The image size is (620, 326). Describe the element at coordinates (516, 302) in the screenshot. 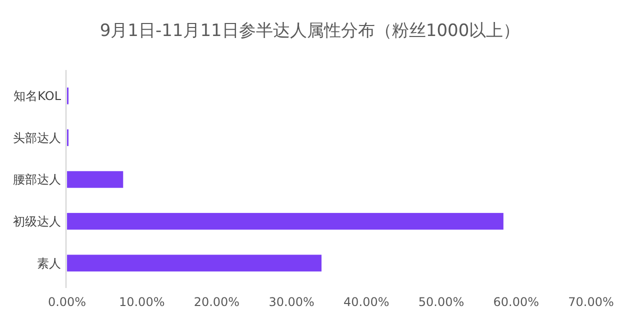

I see `x-tick-label: 60.00%` at that location.